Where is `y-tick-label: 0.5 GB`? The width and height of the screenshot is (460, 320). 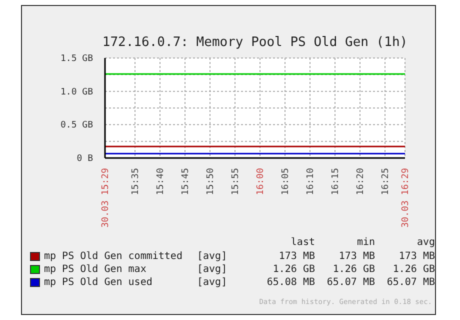 y-tick-label: 0.5 GB is located at coordinates (76, 125).